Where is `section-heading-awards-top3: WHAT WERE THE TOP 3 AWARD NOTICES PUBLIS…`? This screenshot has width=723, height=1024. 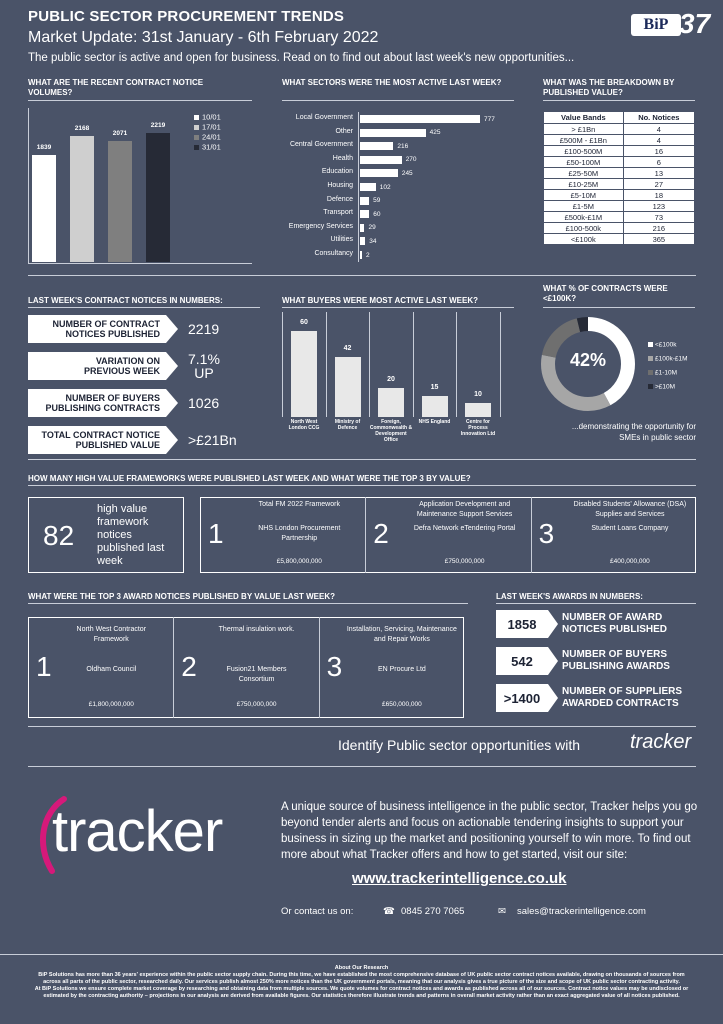
section-heading-awards-top3: WHAT WERE THE TOP 3 AWARD NOTICES PUBLIS… is located at coordinates (181, 596).